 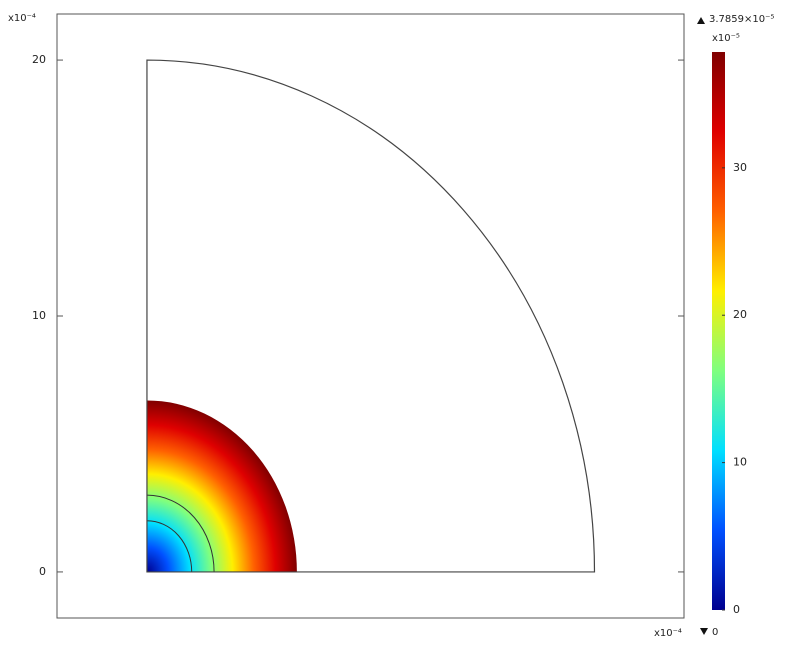 I want to click on colorbar-max: 3.7859×10⁻⁵, so click(x=741, y=19).